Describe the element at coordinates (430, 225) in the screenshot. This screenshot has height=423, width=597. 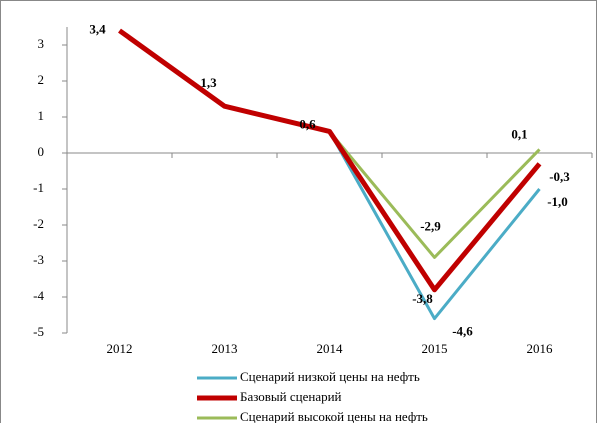
I see `data-label: -2,9` at that location.